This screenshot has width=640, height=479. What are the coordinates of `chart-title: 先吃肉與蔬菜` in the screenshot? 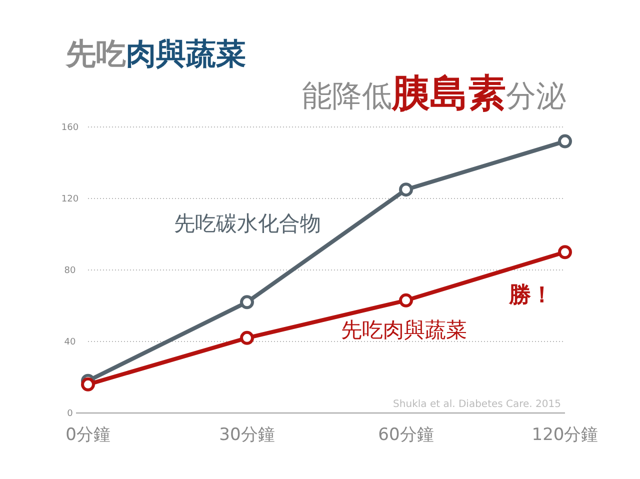 It's located at (155, 54).